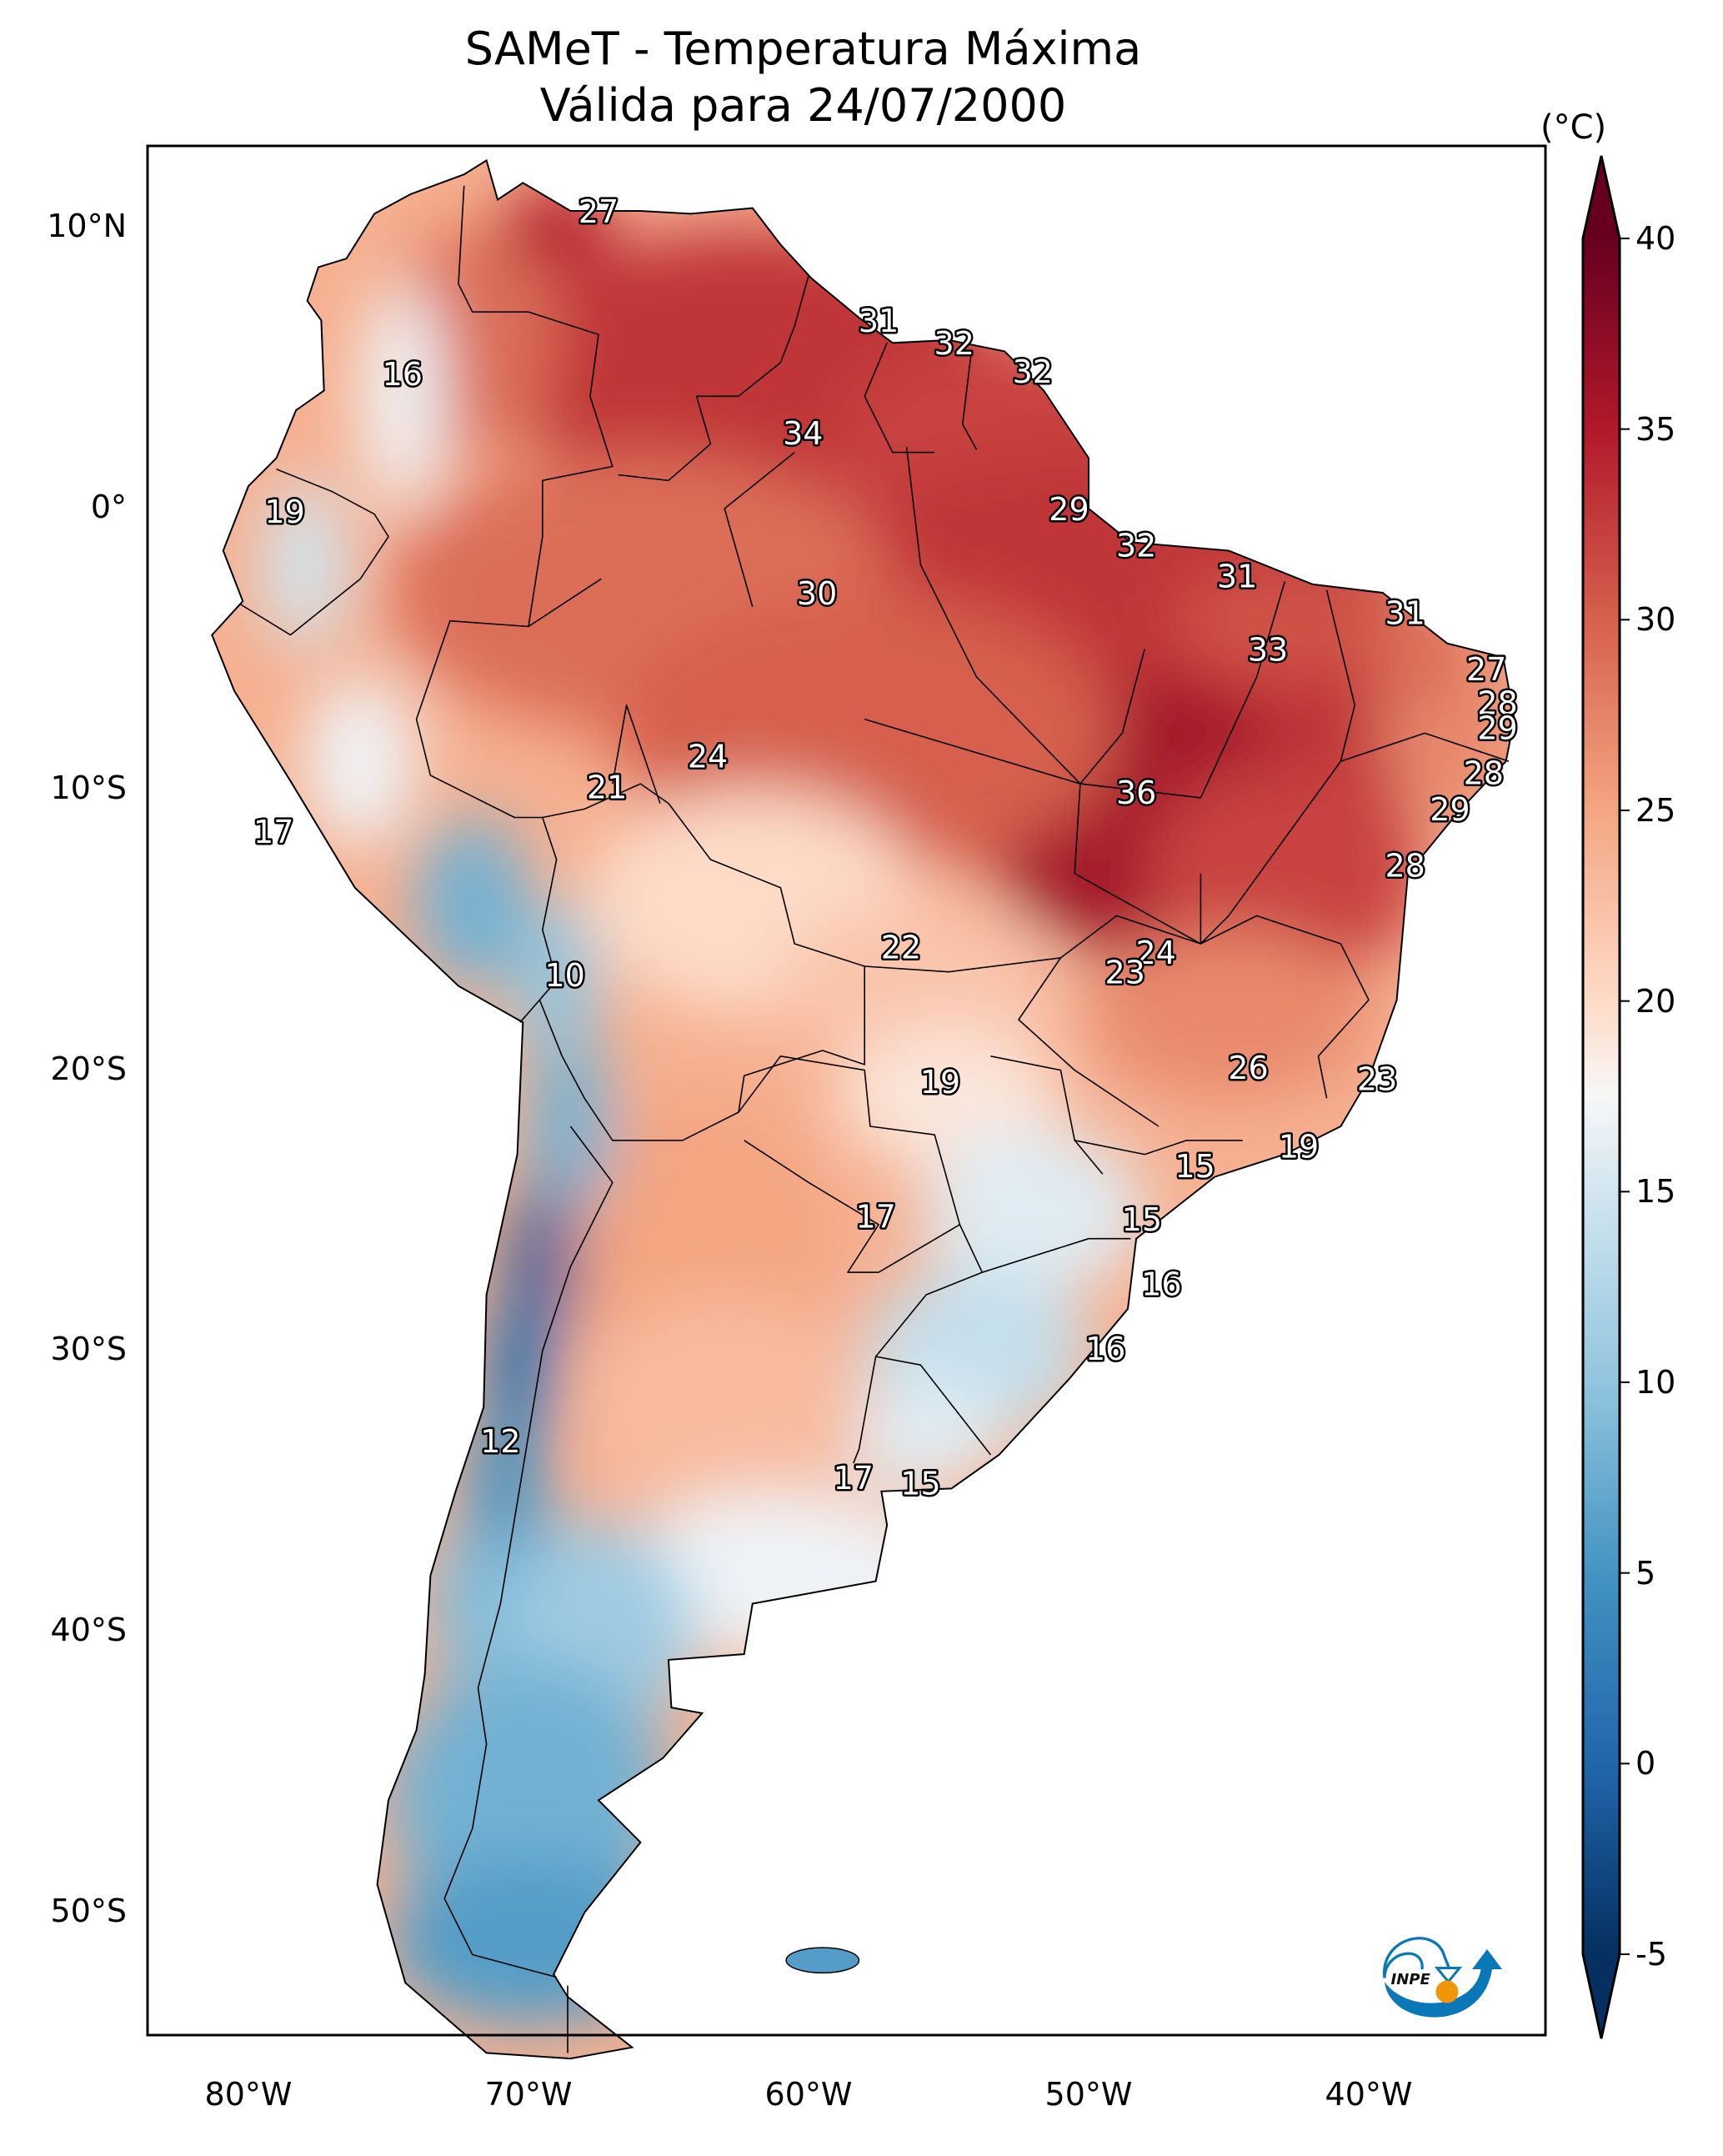 This screenshot has width=1723, height=2156. Describe the element at coordinates (1601, 197) in the screenshot. I see `colorbar-extend-max` at that location.